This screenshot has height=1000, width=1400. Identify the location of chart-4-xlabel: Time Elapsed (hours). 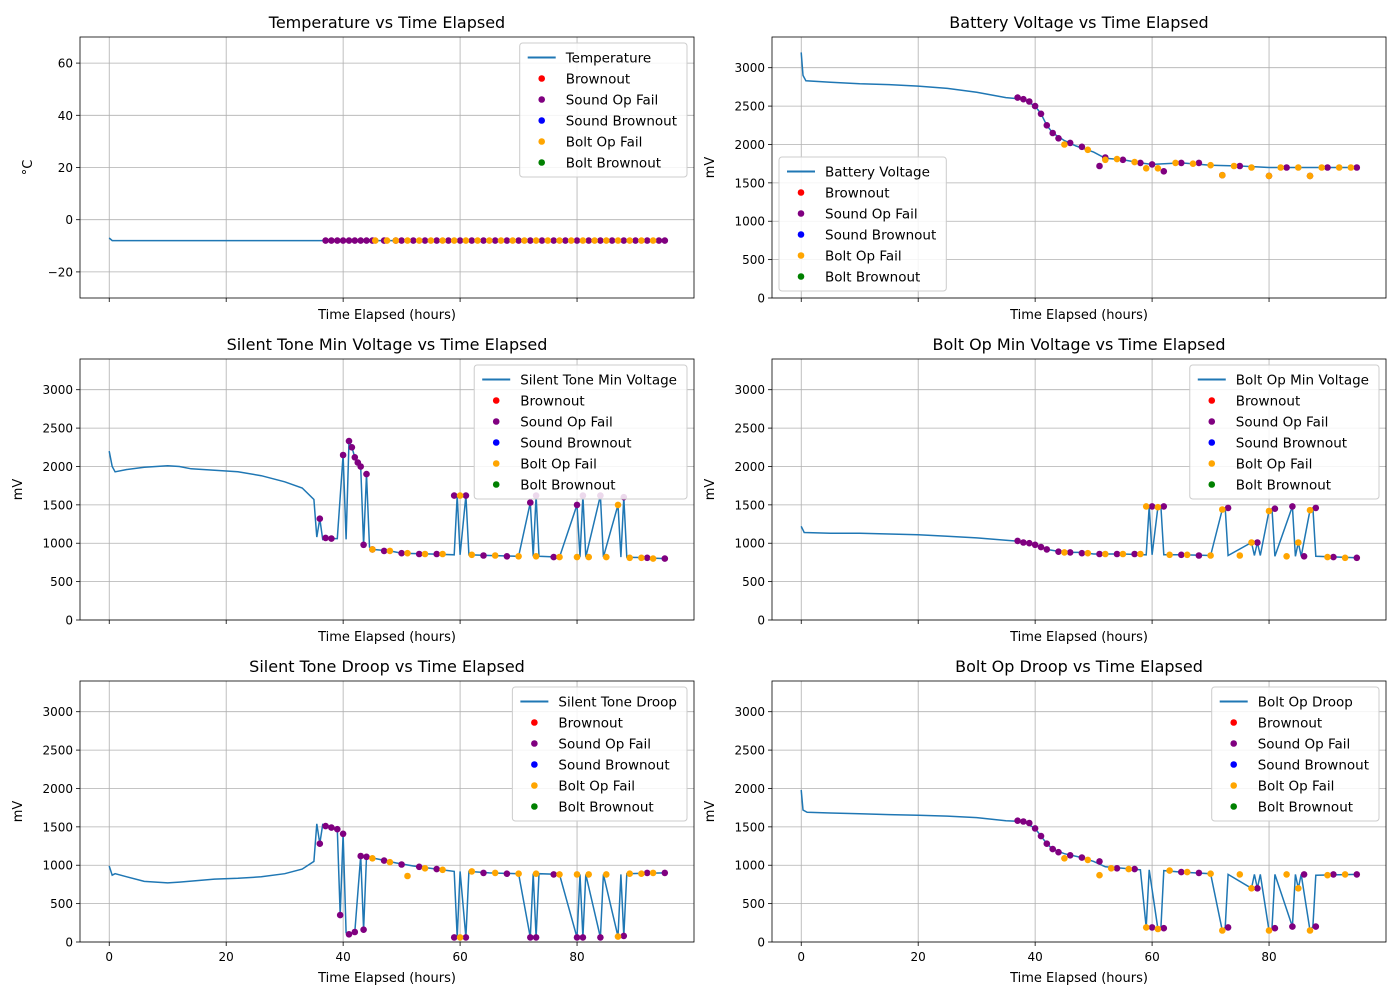
(1078, 637).